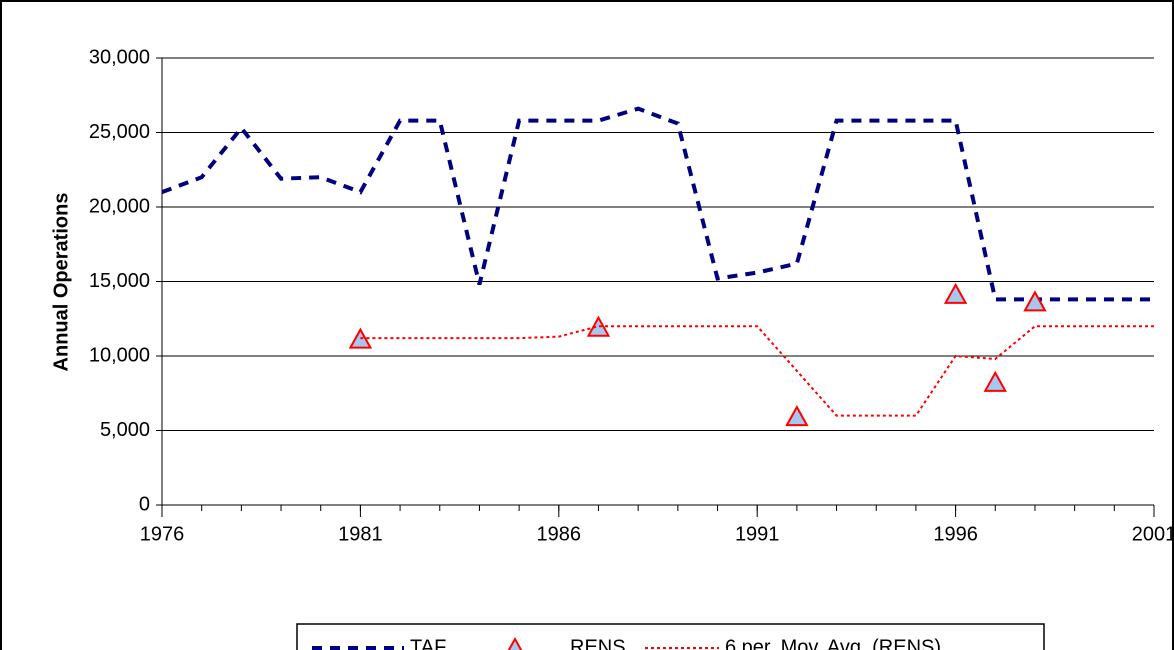 Image resolution: width=1174 pixels, height=650 pixels. Describe the element at coordinates (119, 132) in the screenshot. I see `y-tick-label: 25,000` at that location.